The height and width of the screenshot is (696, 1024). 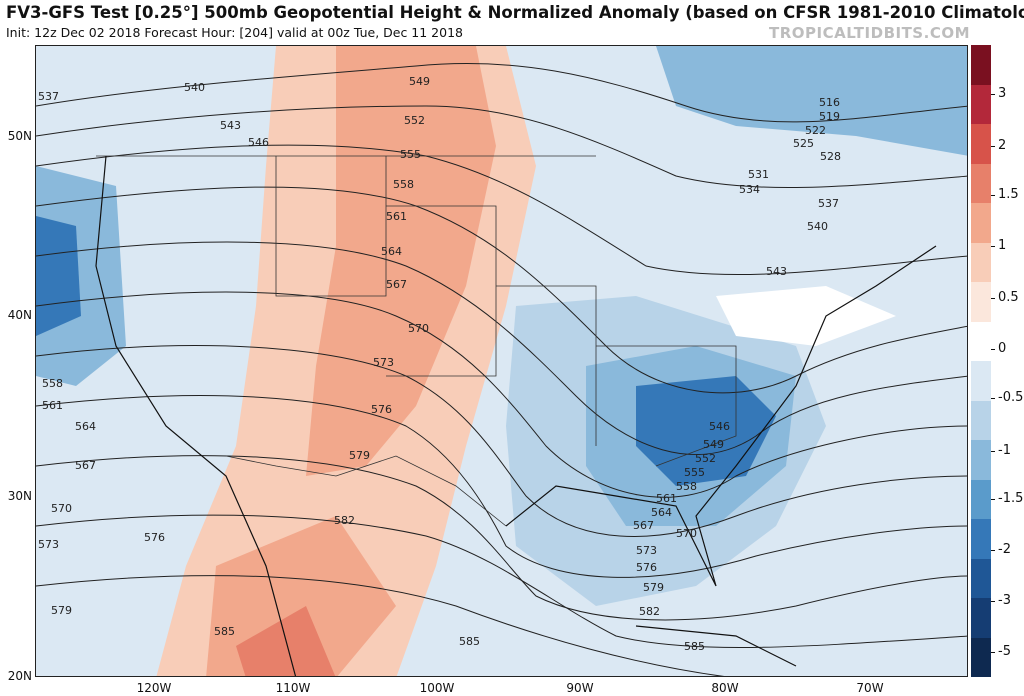 What do you see at coordinates (418, 328) in the screenshot?
I see `contour-label: 570` at bounding box center [418, 328].